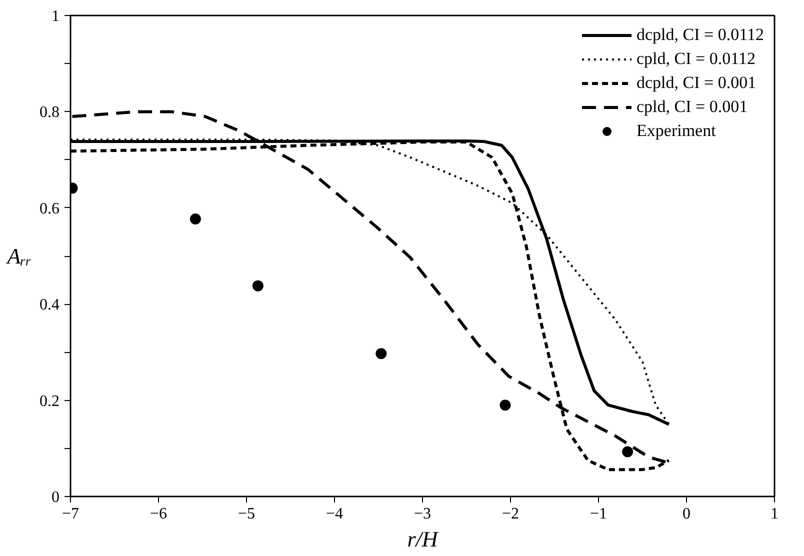  What do you see at coordinates (774, 514) in the screenshot?
I see `x-tick-label: 1` at bounding box center [774, 514].